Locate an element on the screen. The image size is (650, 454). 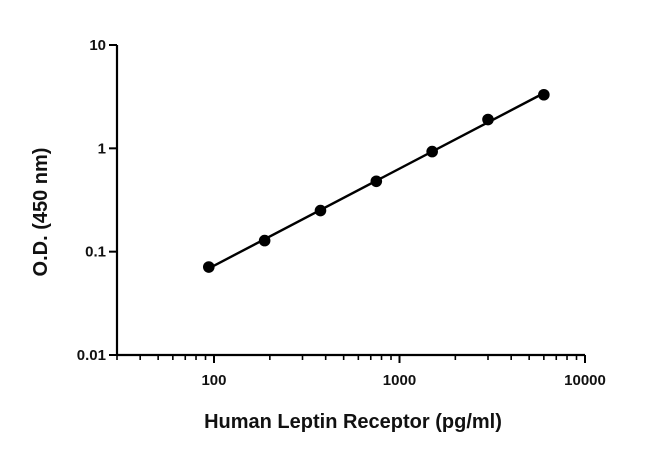
x-tick-label: 10000 is located at coordinates (585, 380).